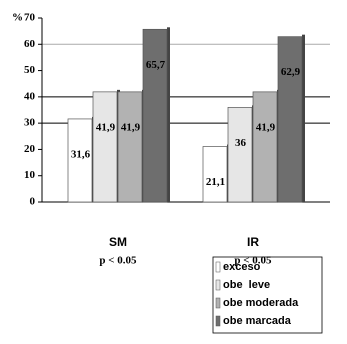 The height and width of the screenshot is (344, 347). What do you see at coordinates (156, 65) in the screenshot?
I see `value-label: 65,7` at bounding box center [156, 65].